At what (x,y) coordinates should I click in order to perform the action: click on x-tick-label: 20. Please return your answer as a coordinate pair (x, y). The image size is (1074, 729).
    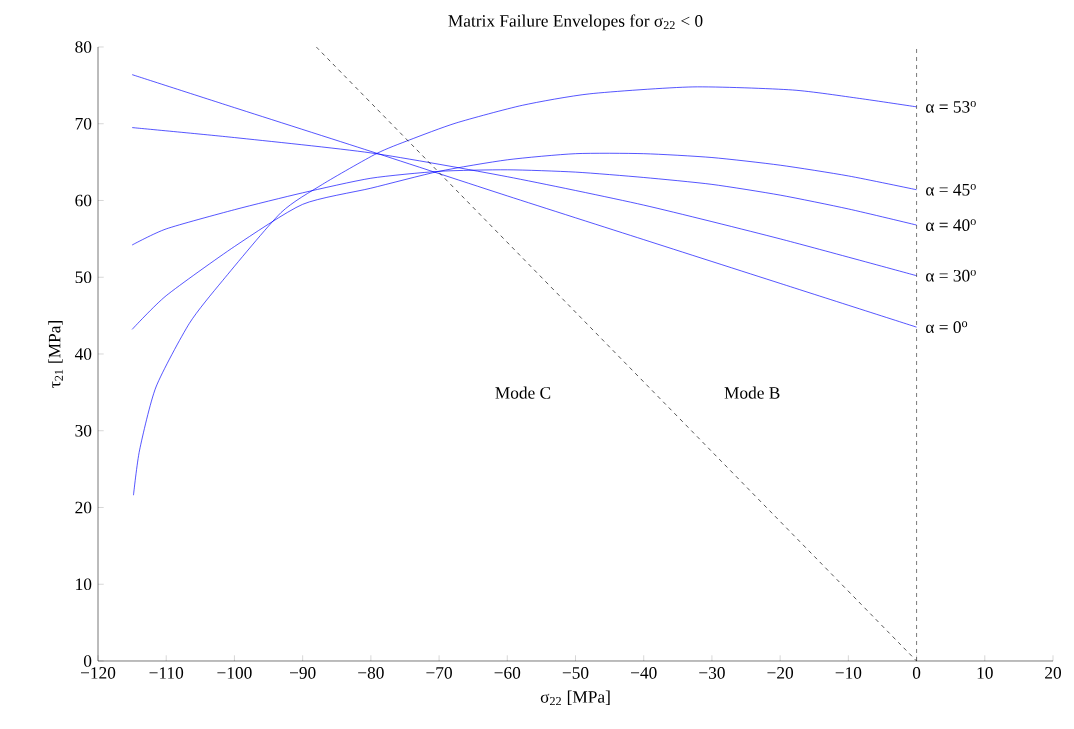
    Looking at the image, I should click on (1053, 673).